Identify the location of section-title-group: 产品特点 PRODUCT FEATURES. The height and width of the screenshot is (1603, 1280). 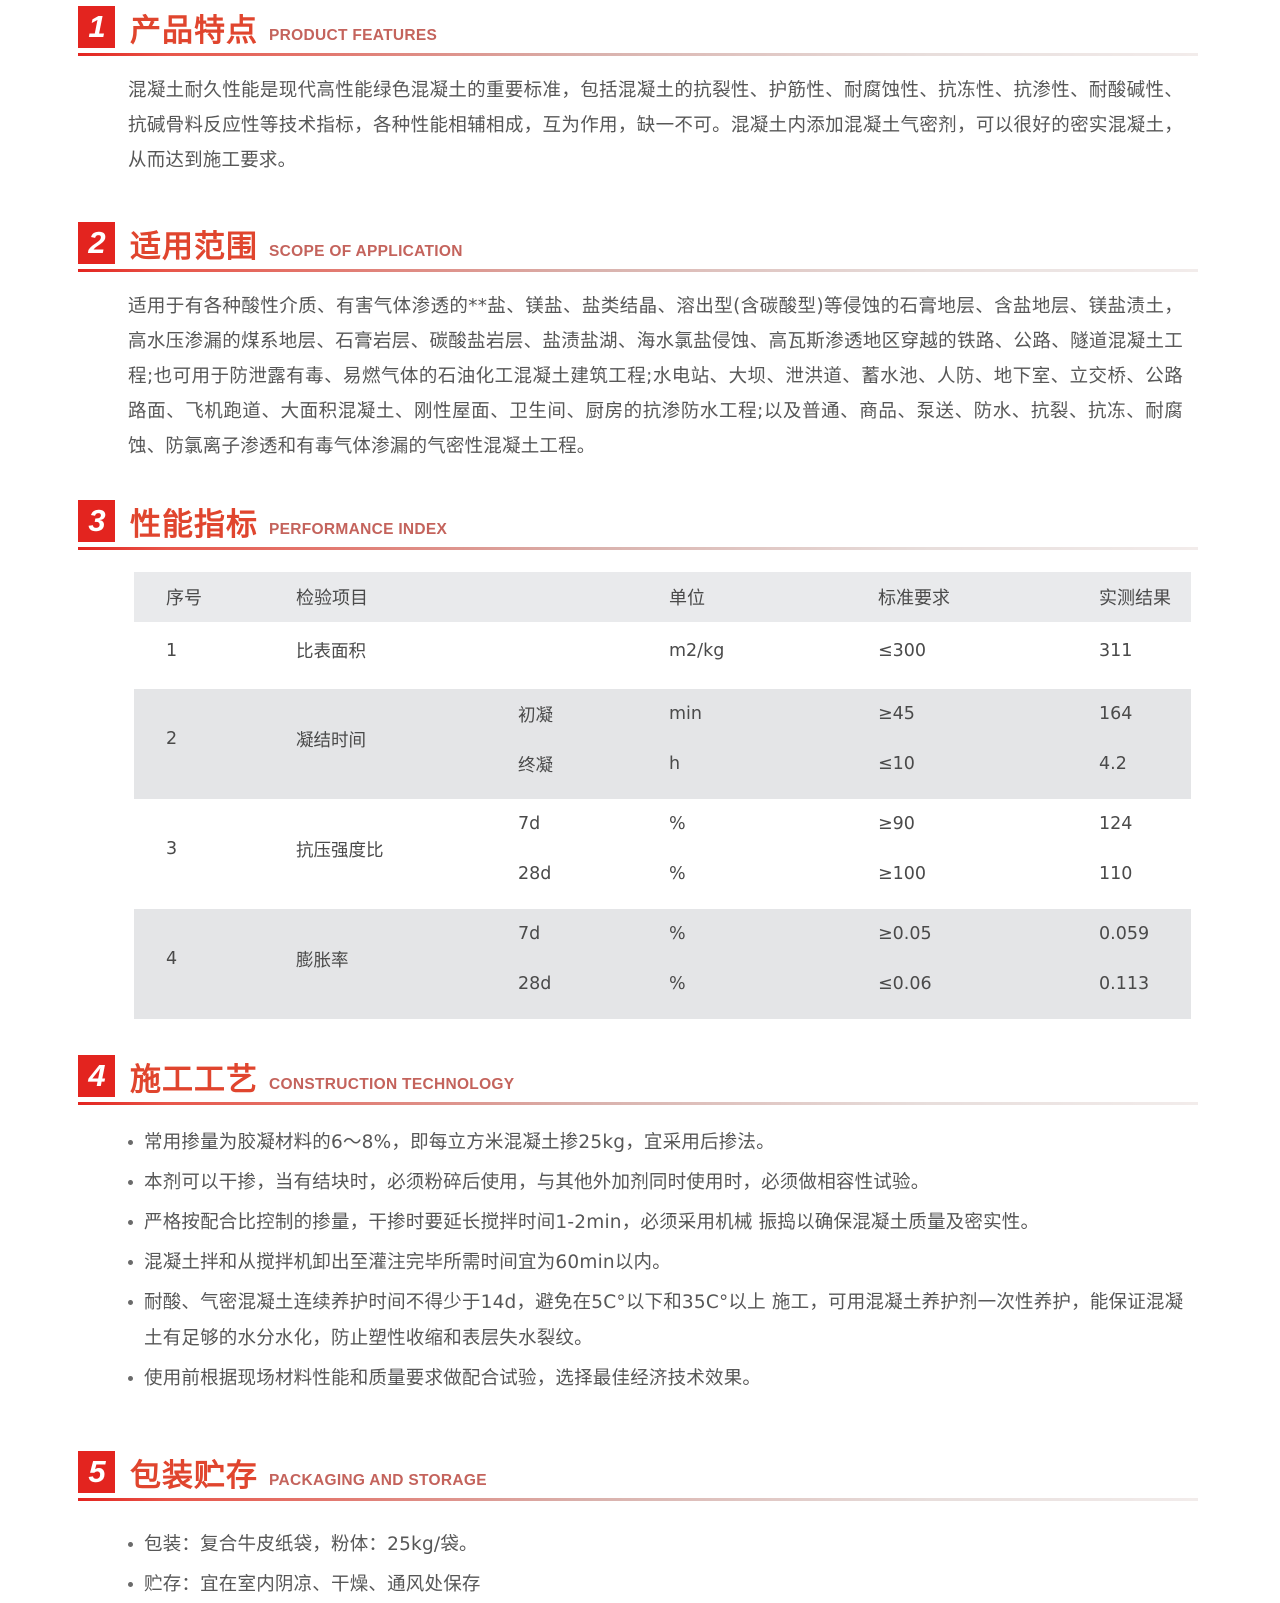
(283, 32).